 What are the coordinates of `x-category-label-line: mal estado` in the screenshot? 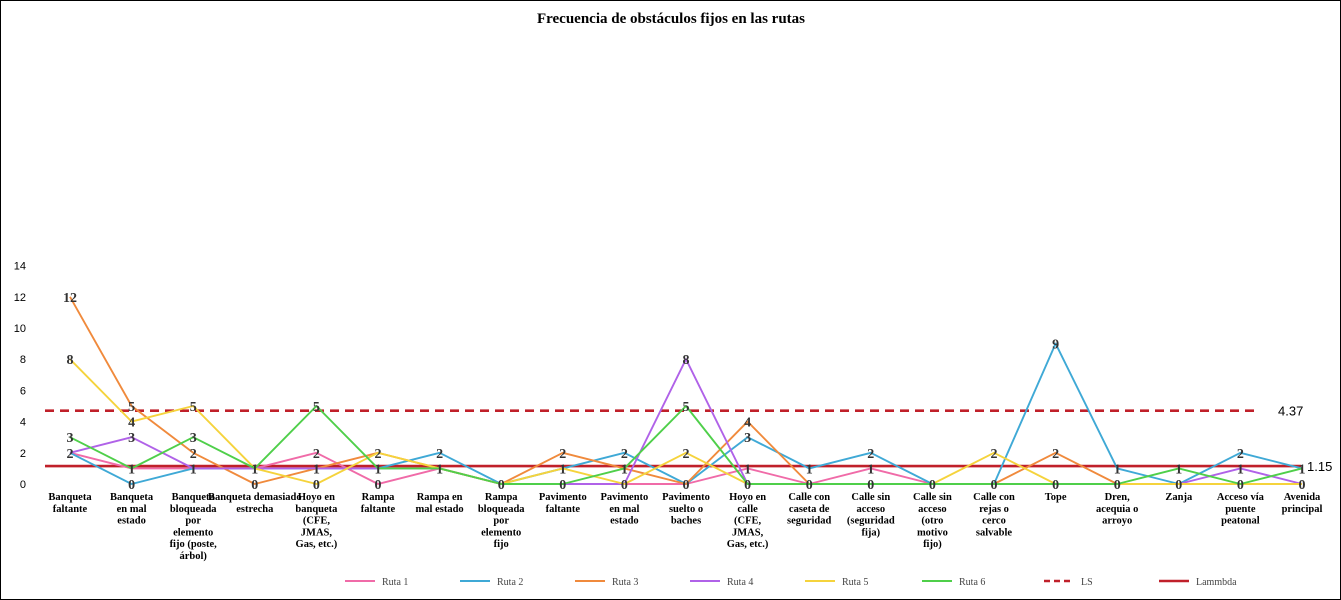 It's located at (440, 509).